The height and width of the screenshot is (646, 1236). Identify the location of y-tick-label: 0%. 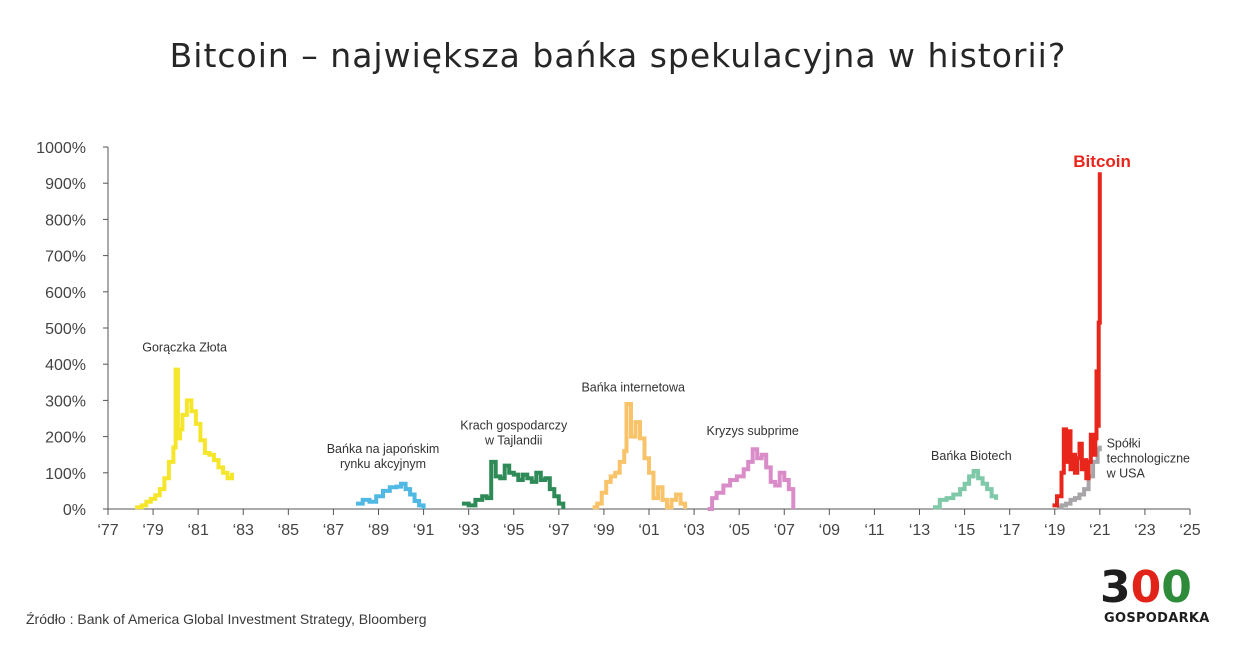
(74, 510).